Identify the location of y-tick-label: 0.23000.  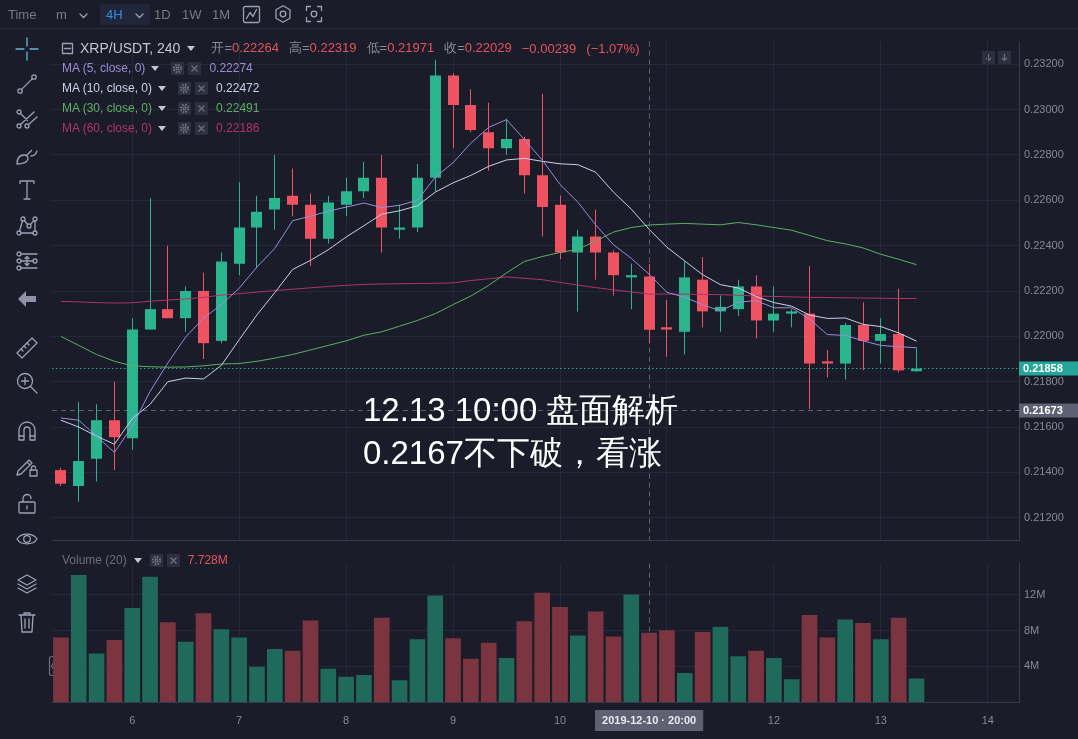
(1044, 108).